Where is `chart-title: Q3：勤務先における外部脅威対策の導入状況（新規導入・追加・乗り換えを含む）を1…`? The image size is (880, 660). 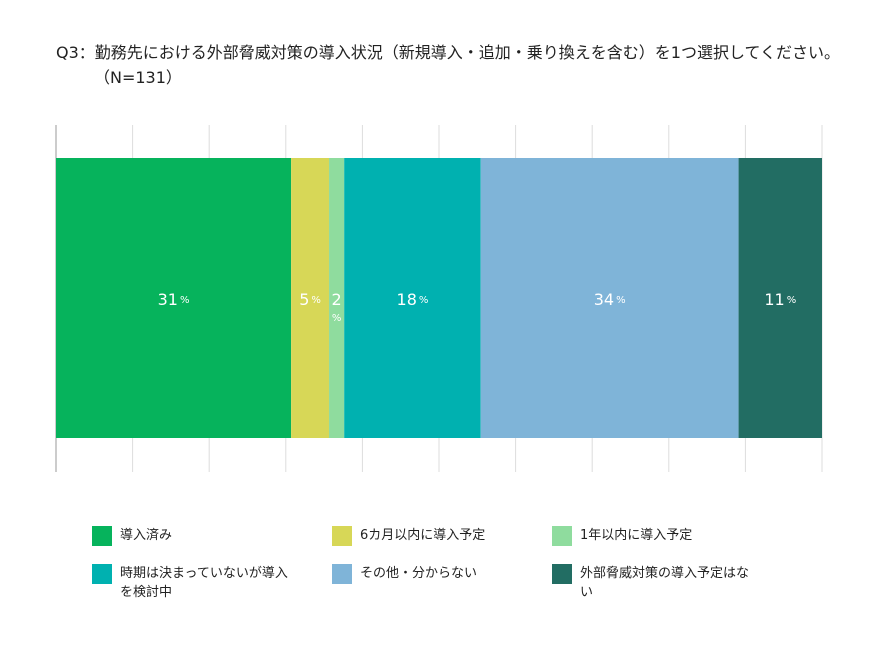 chart-title: Q3：勤務先における外部脅威対策の導入状況（新規導入・追加・乗り換えを含む）を1… is located at coordinates (448, 65).